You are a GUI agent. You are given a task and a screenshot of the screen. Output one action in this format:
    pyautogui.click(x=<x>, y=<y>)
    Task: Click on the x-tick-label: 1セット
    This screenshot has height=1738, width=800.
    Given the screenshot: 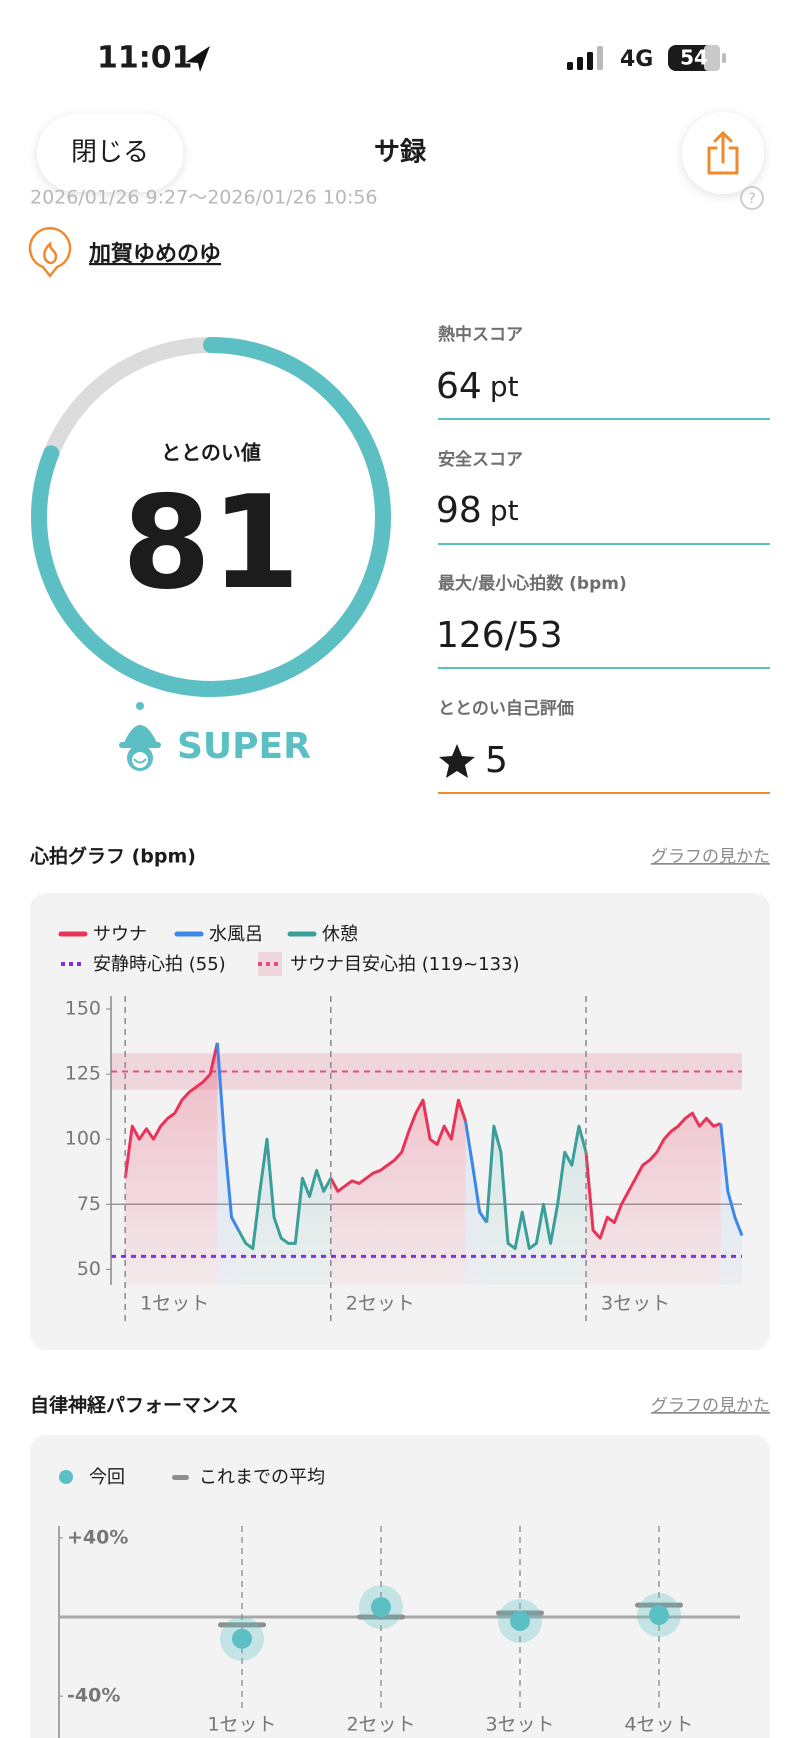 What is the action you would take?
    pyautogui.click(x=241, y=1725)
    